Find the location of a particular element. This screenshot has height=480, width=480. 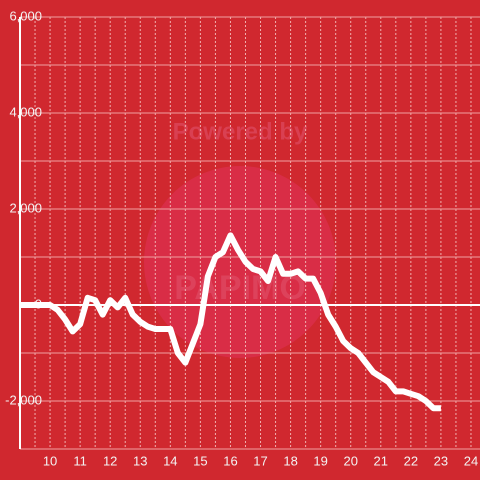

x-tick-label: 20 is located at coordinates (350, 460).